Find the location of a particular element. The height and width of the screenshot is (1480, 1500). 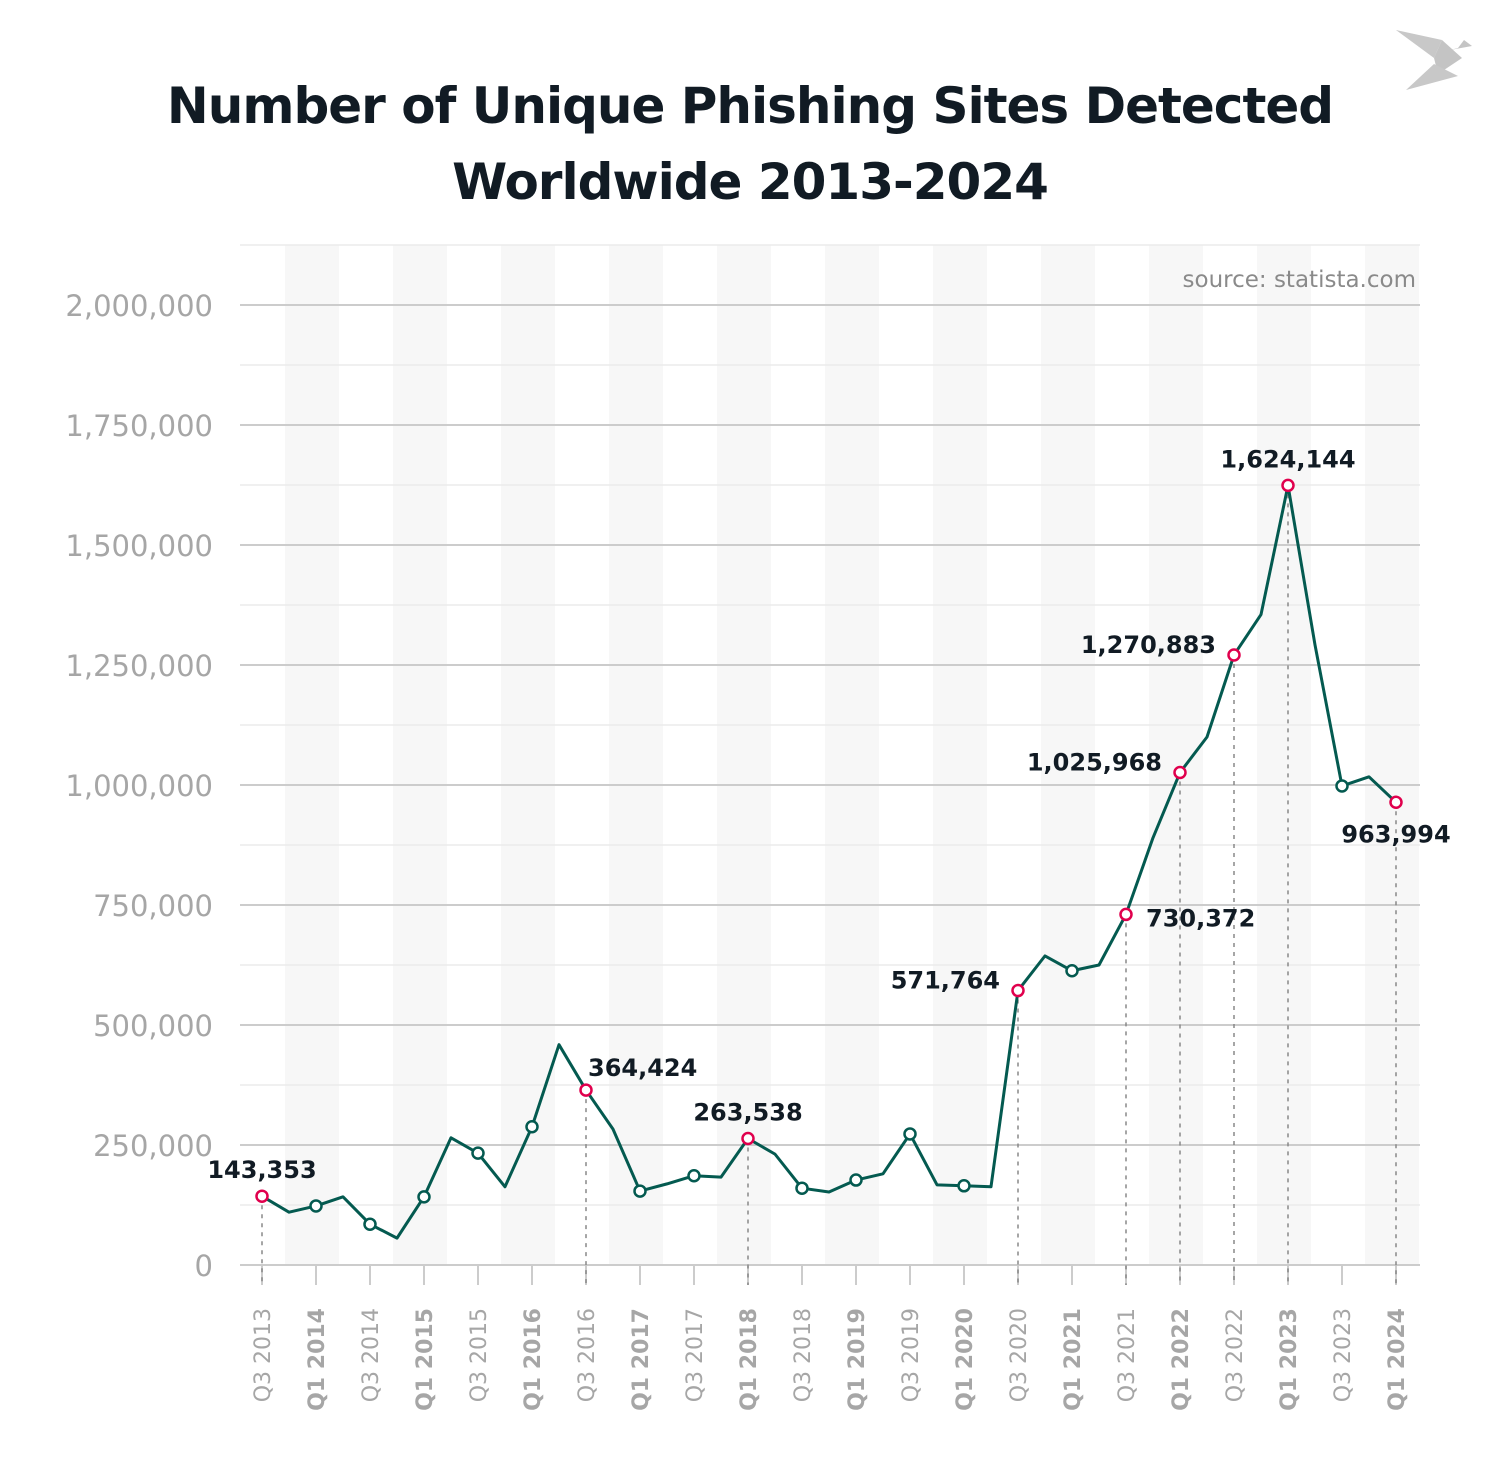

data-label: 1,025,968 is located at coordinates (1094, 763).